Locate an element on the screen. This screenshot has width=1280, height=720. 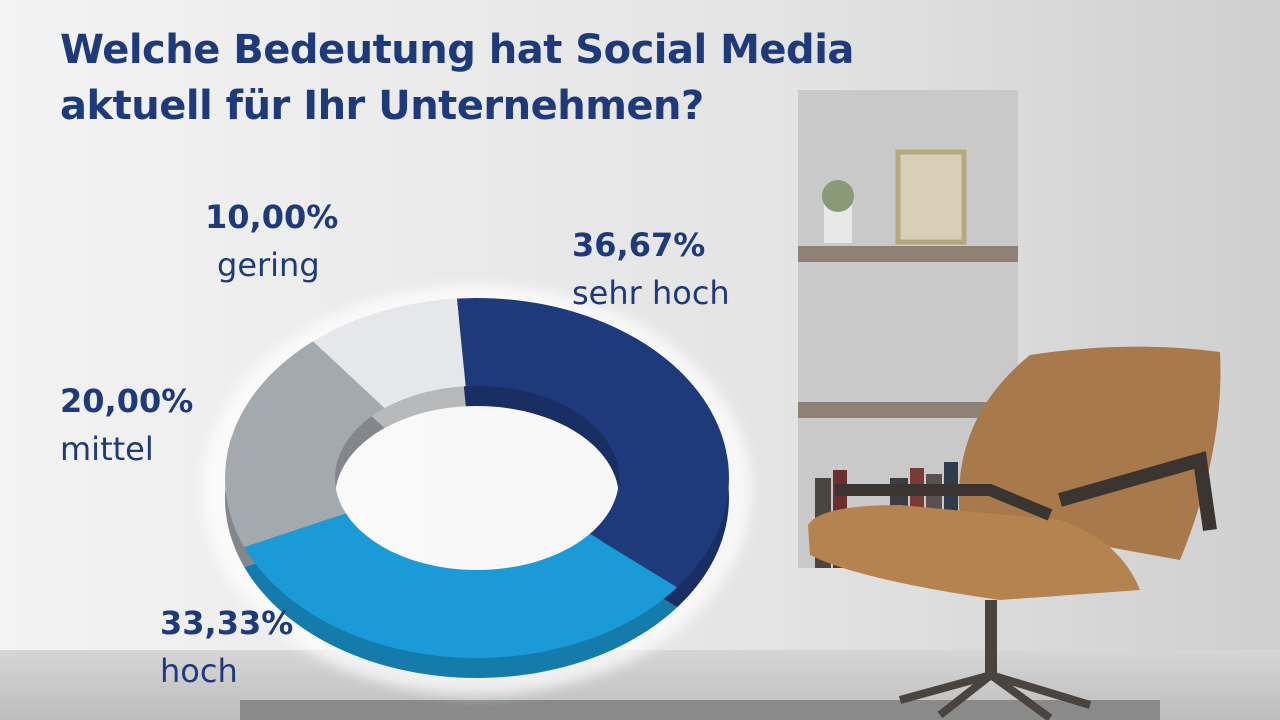
value-label: 20,00% is located at coordinates (126, 401).